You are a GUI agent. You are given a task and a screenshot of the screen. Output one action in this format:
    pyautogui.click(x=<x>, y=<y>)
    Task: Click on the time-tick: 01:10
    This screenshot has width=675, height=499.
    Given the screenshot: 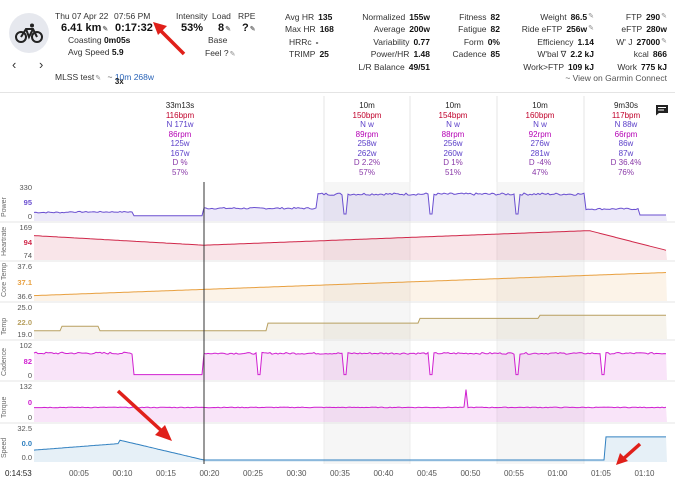 What is the action you would take?
    pyautogui.click(x=644, y=473)
    